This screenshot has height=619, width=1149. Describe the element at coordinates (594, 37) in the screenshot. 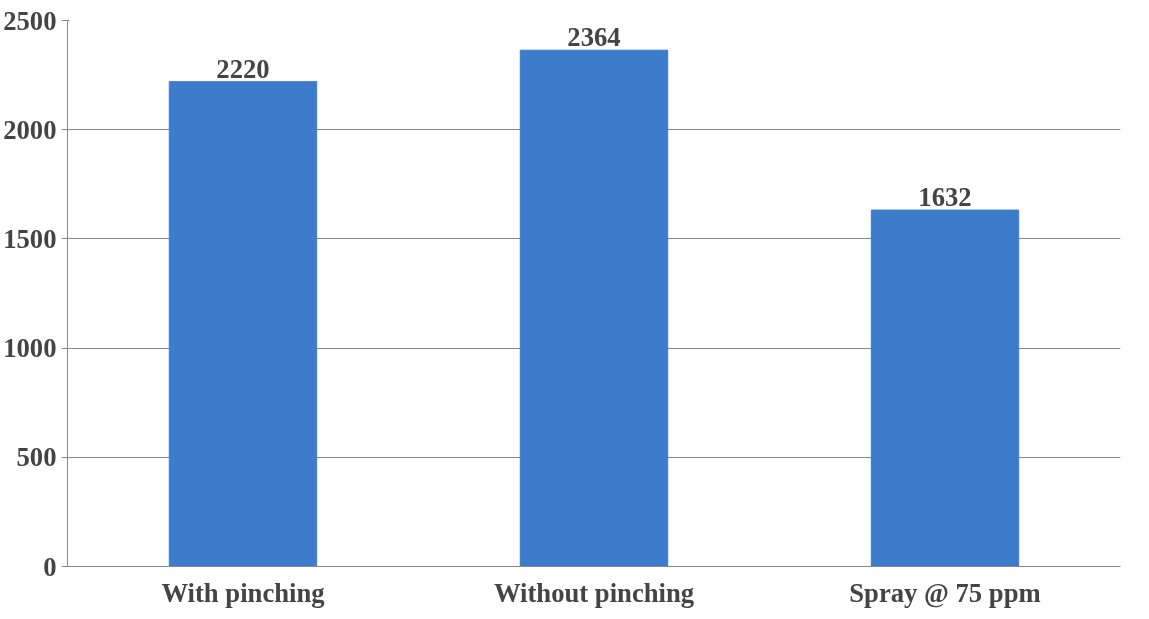

I see `data-label: 2364` at that location.